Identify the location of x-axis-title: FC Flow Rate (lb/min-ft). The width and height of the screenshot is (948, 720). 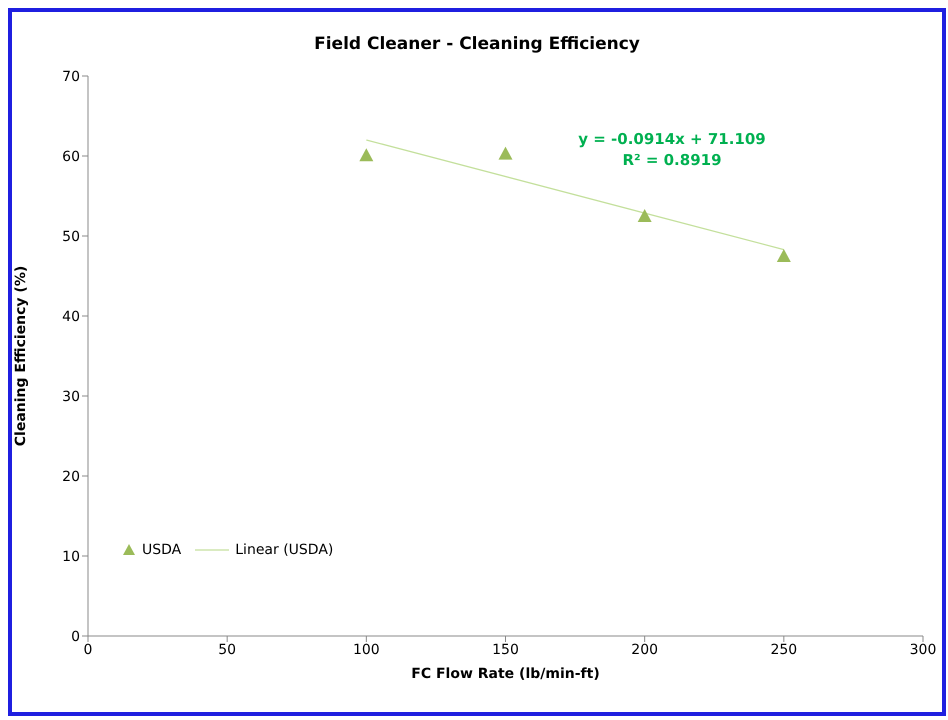
(505, 674).